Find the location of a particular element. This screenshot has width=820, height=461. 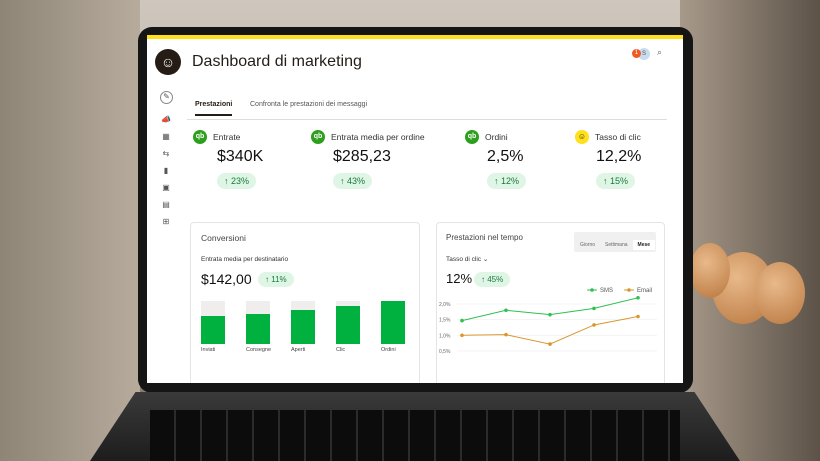

bar-label: Clic is located at coordinates (341, 350).